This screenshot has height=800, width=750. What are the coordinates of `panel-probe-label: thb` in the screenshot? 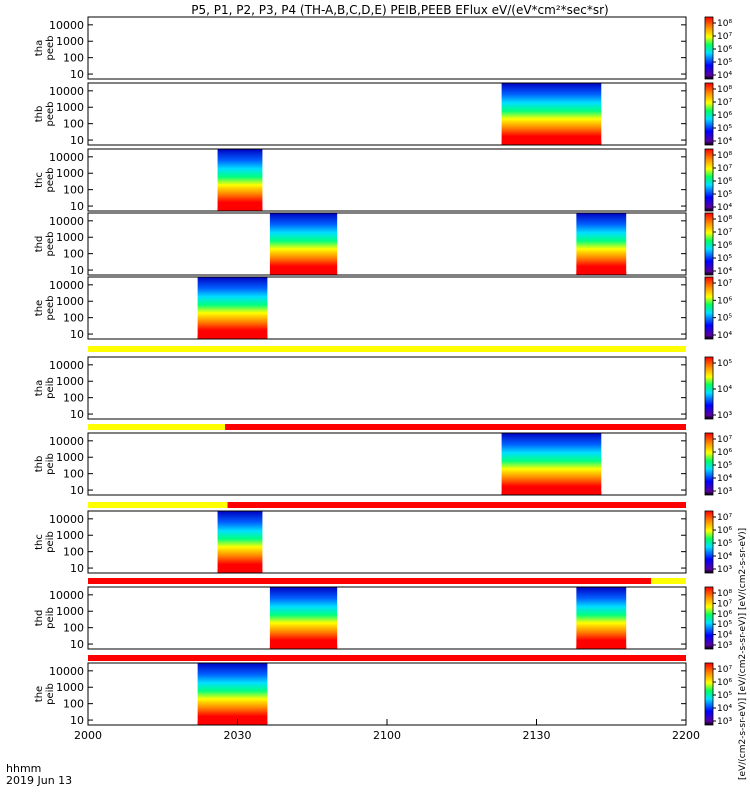 It's located at (39, 464).